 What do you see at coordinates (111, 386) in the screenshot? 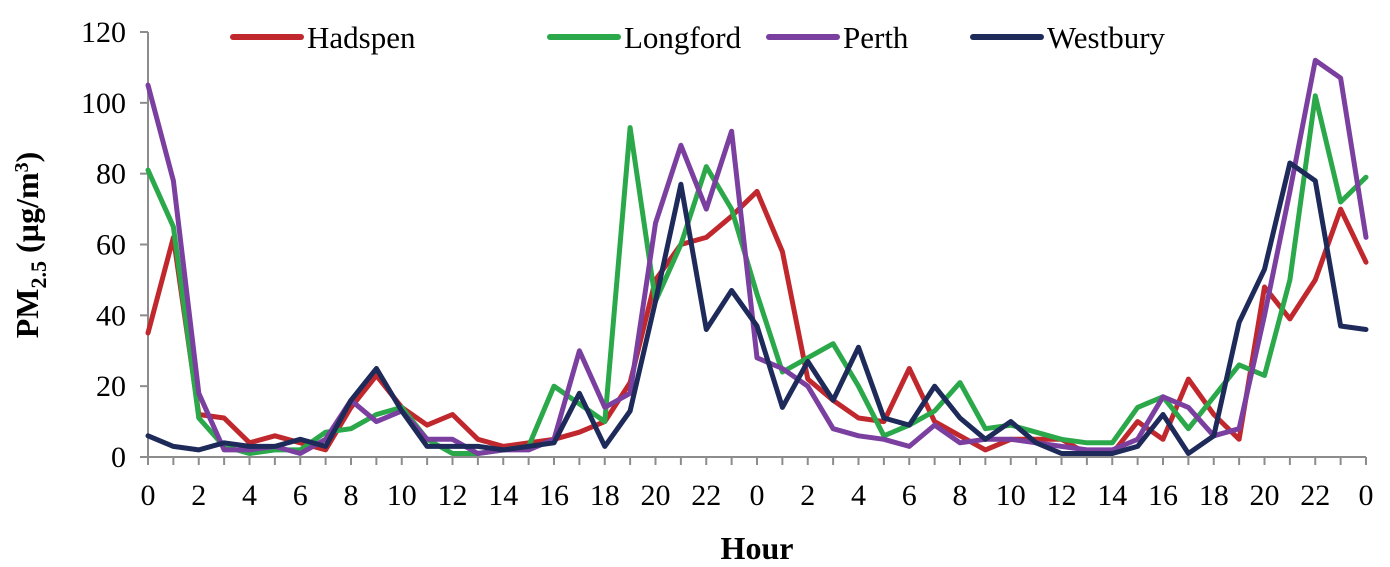
I see `y-tick-label: 20` at bounding box center [111, 386].